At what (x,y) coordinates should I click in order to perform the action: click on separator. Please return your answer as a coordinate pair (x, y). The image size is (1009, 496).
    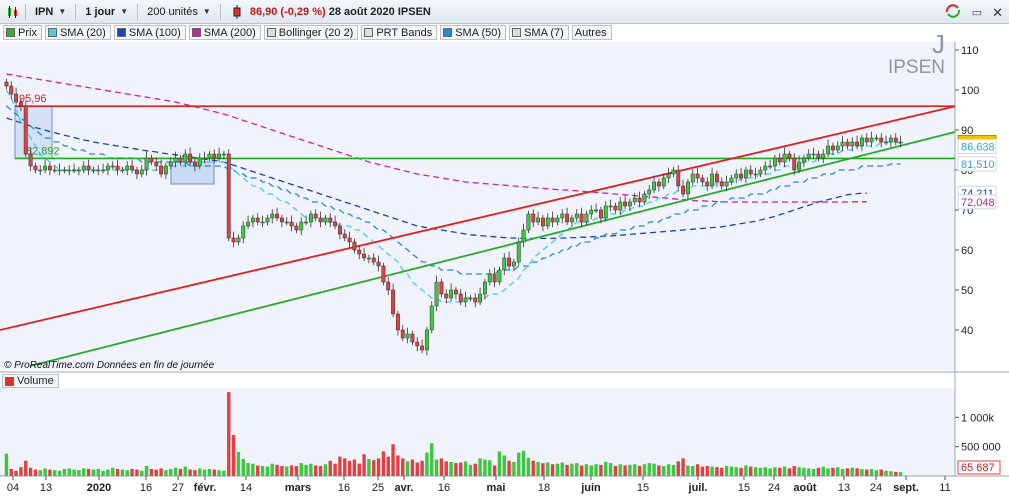
    Looking at the image, I should click on (25, 11).